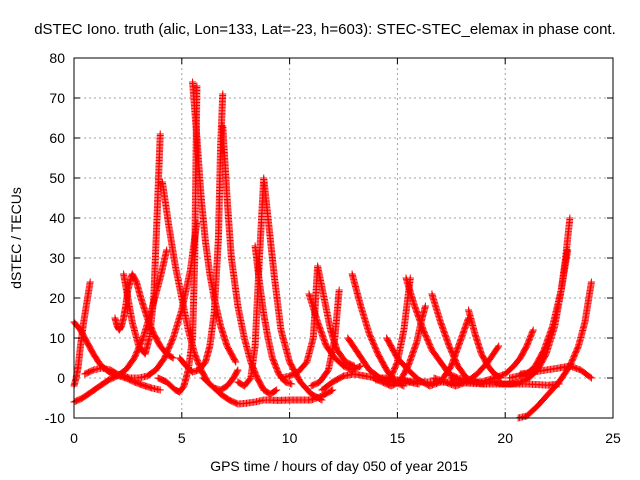 Image resolution: width=640 pixels, height=480 pixels. Describe the element at coordinates (290, 438) in the screenshot. I see `x-tick-label: 10` at that location.